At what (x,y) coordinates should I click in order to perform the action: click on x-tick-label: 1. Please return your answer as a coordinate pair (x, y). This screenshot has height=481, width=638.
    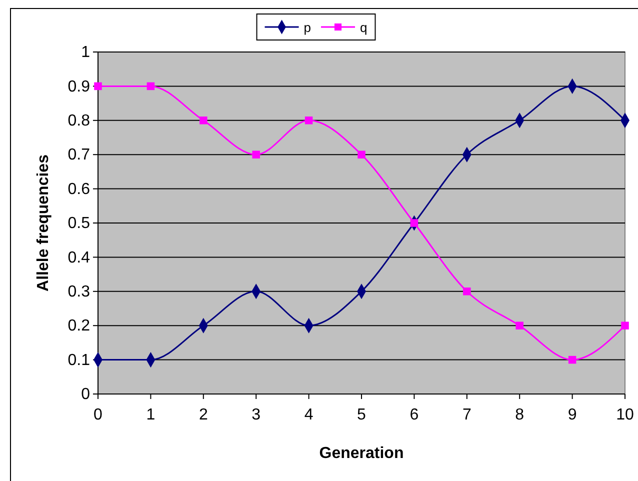
    Looking at the image, I should click on (151, 415).